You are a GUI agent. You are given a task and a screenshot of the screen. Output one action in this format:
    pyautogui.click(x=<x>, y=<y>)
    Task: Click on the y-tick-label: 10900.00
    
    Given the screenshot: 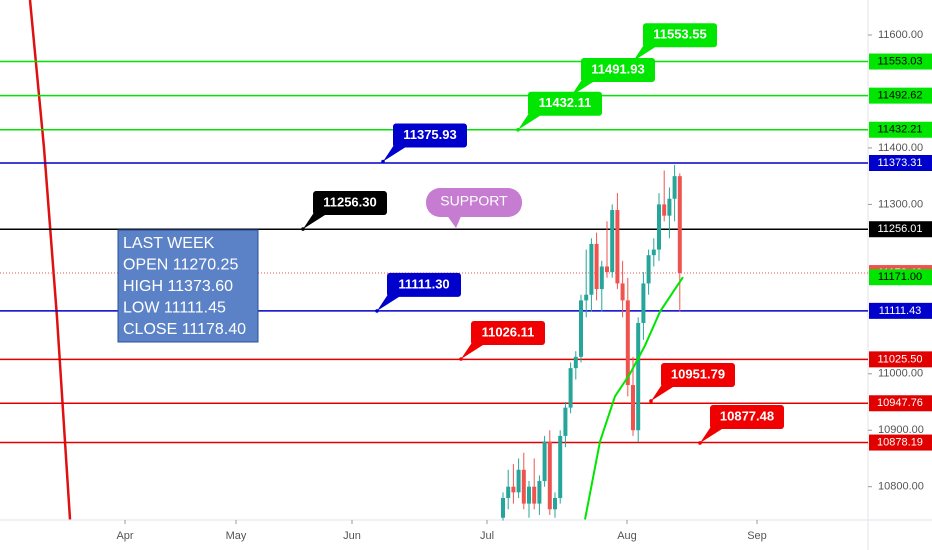 What is the action you would take?
    pyautogui.click(x=901, y=430)
    